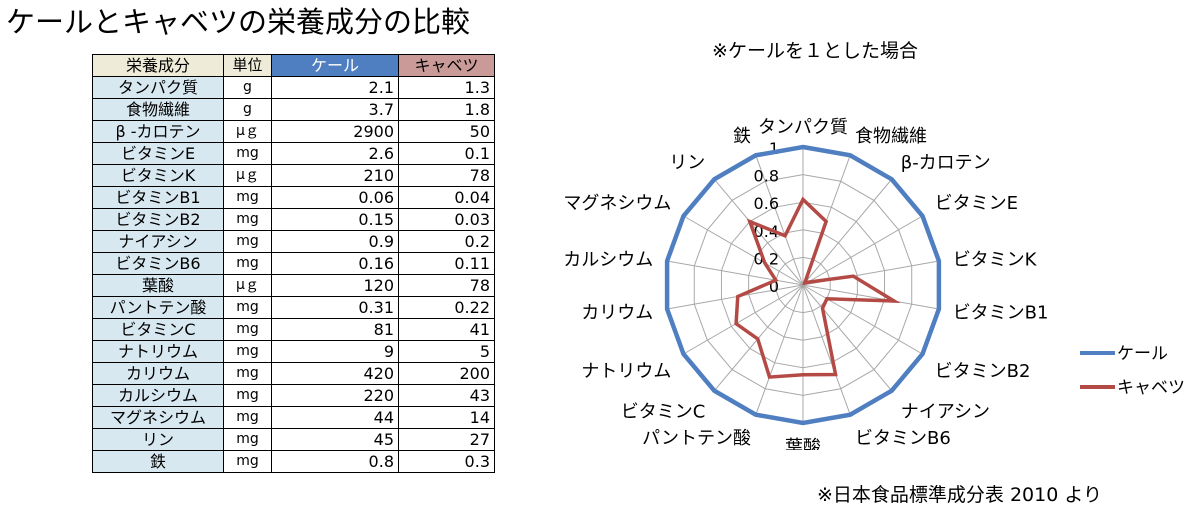  I want to click on table-row: ナトリウム mg 9 5, so click(293, 351).